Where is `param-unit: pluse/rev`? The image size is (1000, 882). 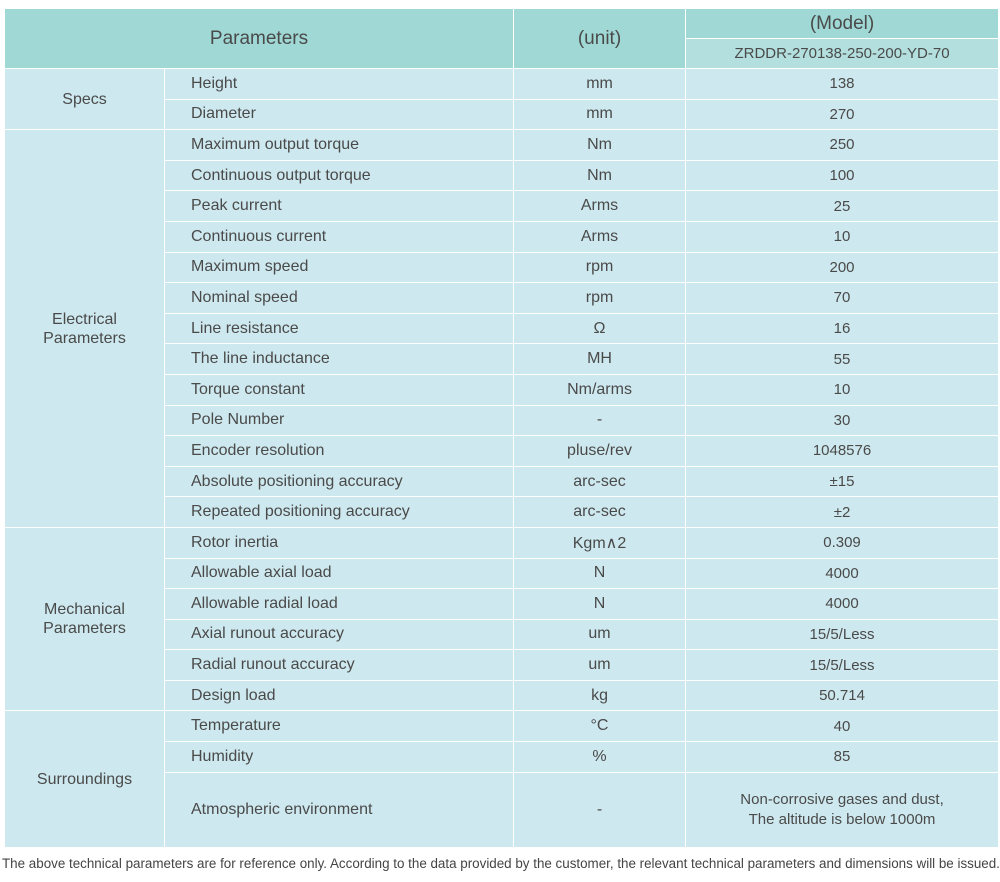
param-unit: pluse/rev is located at coordinates (600, 451).